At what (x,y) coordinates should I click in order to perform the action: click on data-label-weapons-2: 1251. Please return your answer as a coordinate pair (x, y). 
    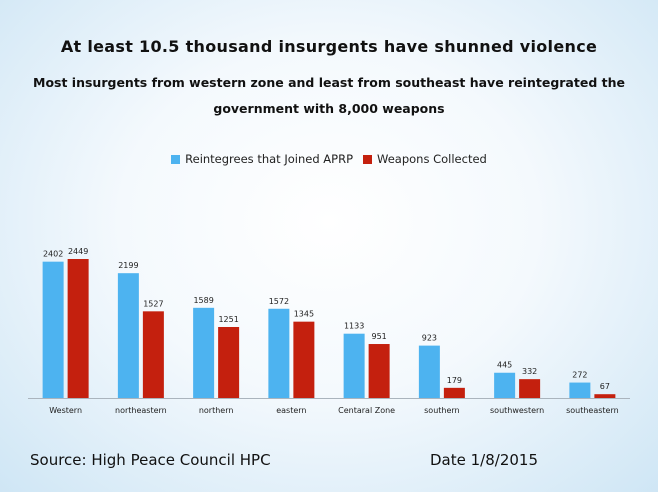
    Looking at the image, I should click on (228, 319).